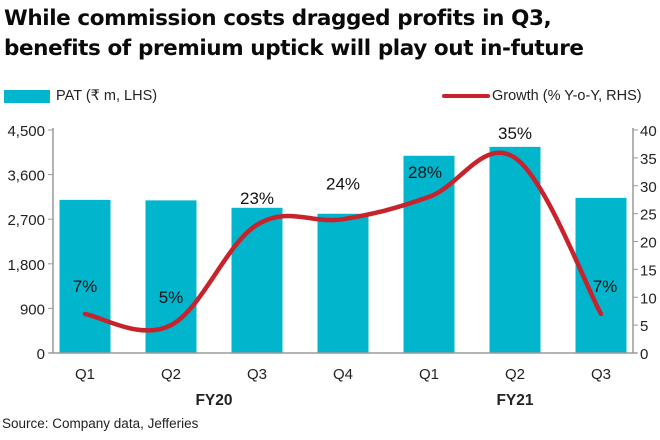 Image resolution: width=660 pixels, height=440 pixels. What do you see at coordinates (343, 374) in the screenshot?
I see `x-tick-label: Q4` at bounding box center [343, 374].